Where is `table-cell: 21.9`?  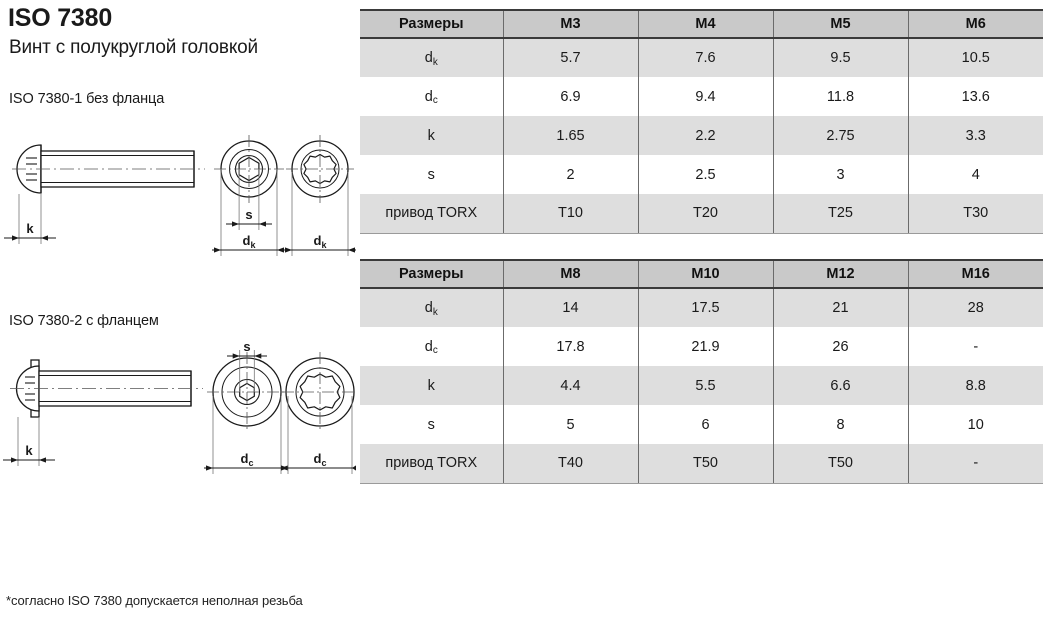
table-cell: 21.9 is located at coordinates (705, 346).